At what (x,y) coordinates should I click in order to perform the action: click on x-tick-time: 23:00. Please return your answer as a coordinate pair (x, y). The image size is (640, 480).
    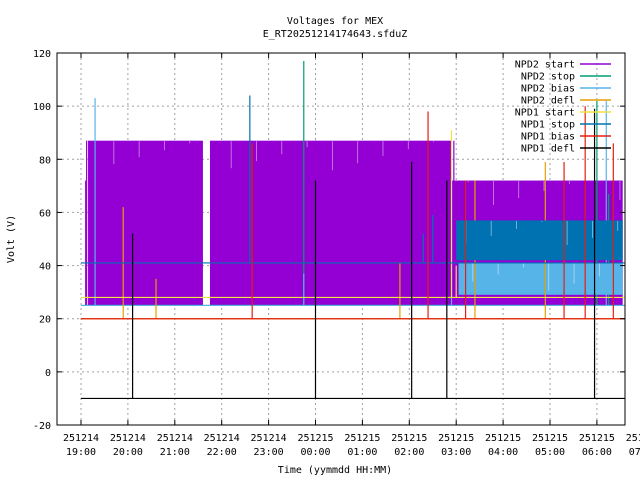
    Looking at the image, I should click on (269, 452).